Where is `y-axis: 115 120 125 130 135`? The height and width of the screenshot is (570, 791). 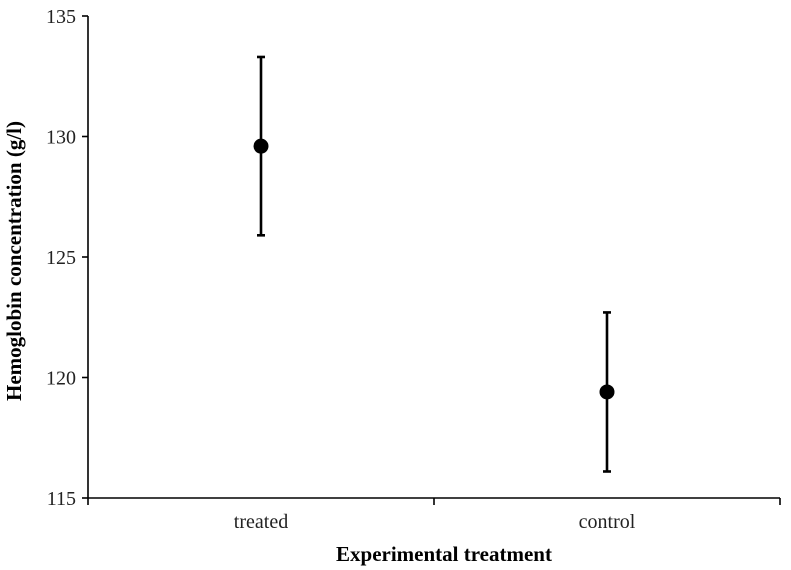 y-axis: 115 120 125 130 135 is located at coordinates (67, 258).